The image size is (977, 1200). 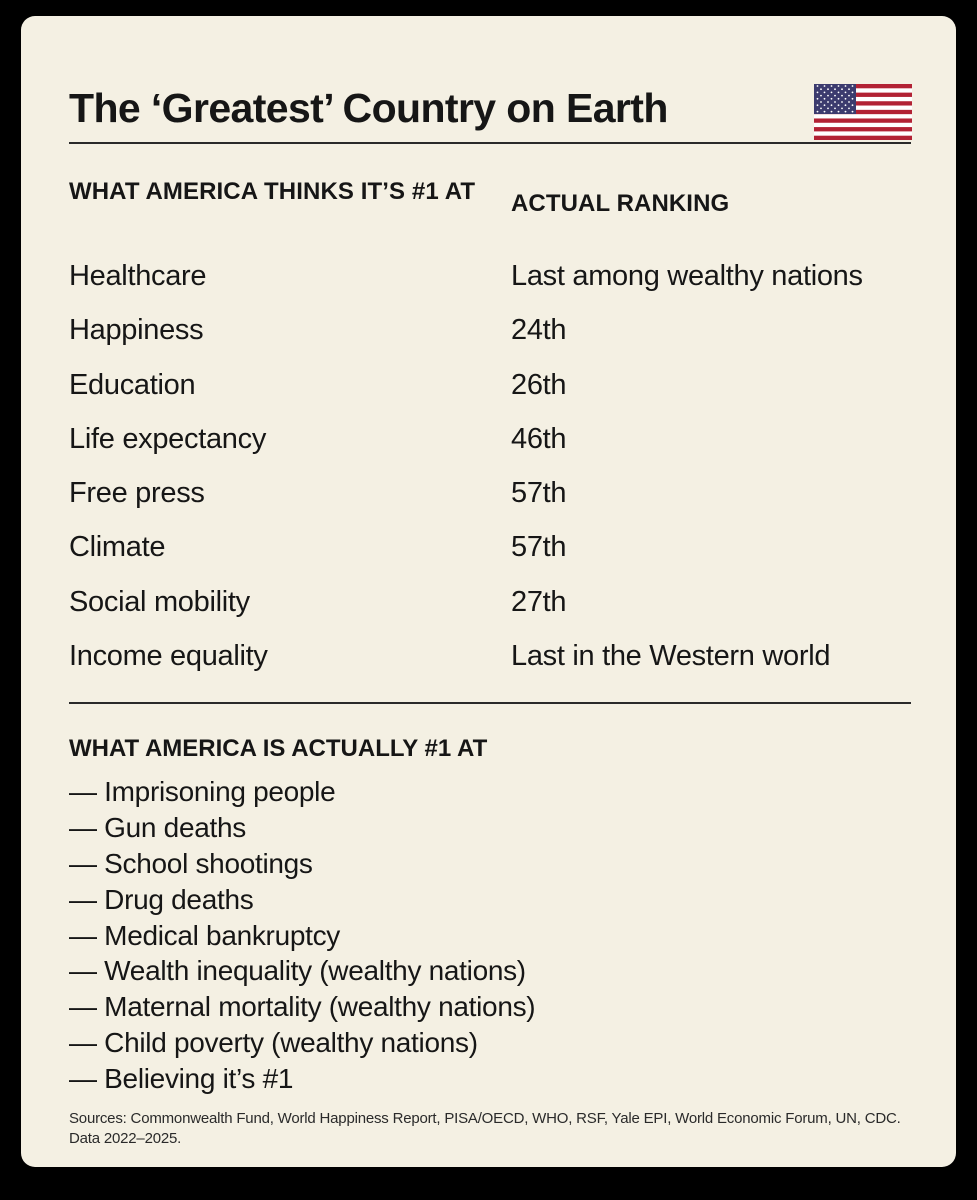 I want to click on category-label: Life expectancy, so click(x=168, y=438).